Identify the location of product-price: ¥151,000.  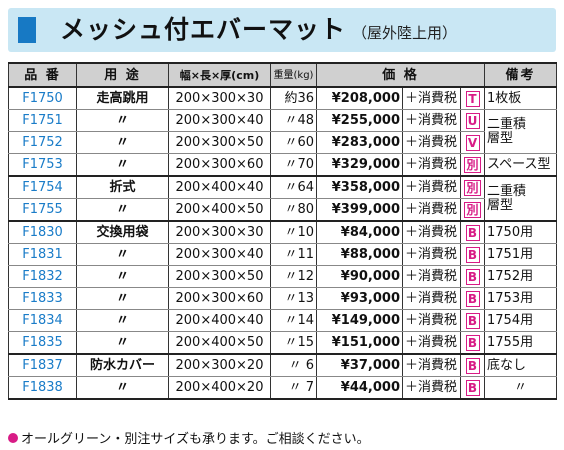
(359, 343).